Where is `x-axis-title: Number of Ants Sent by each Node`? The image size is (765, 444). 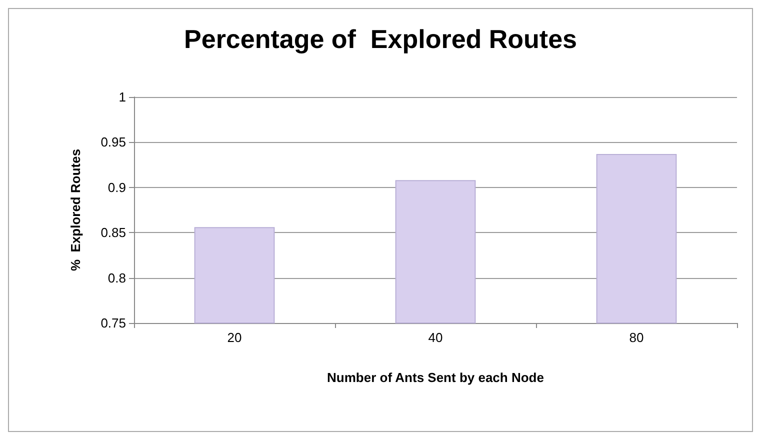
x-axis-title: Number of Ants Sent by each Node is located at coordinates (435, 377).